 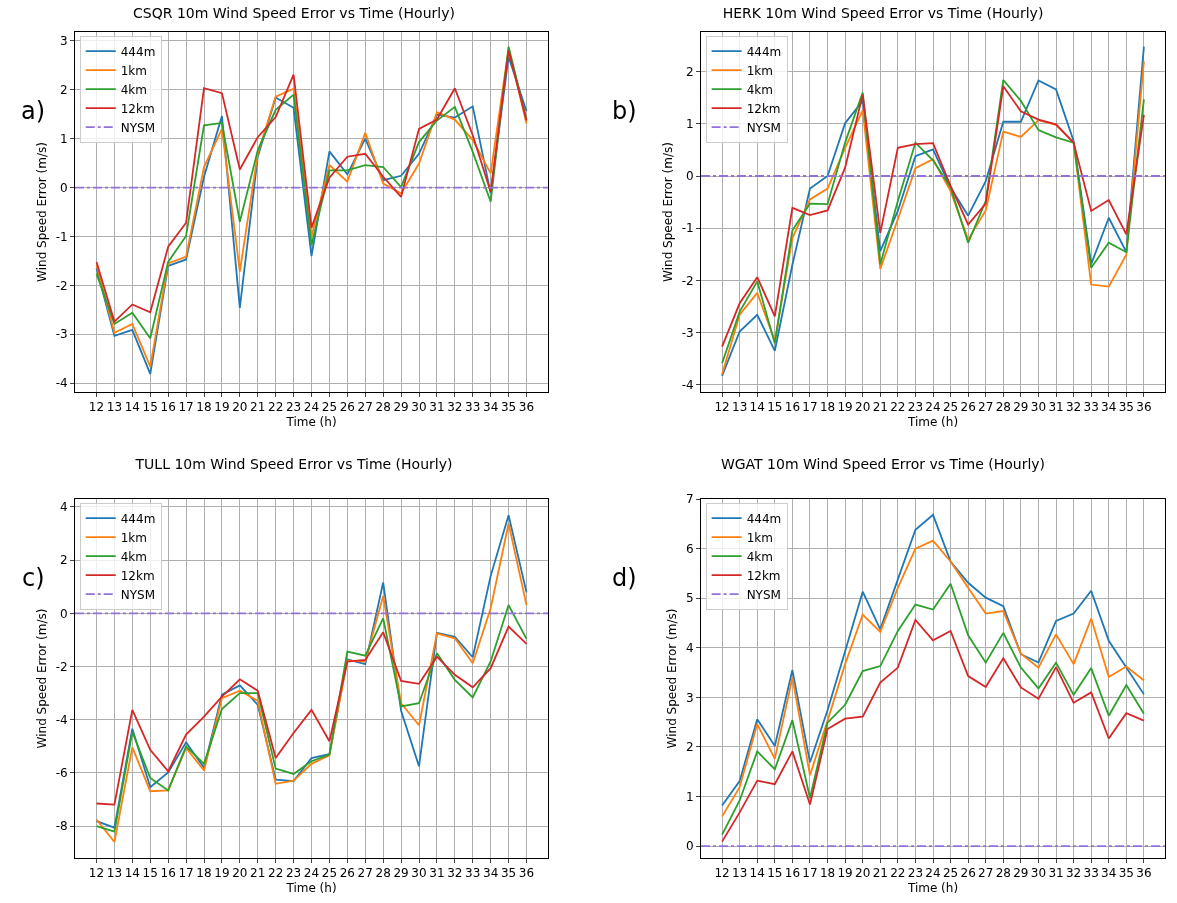 What do you see at coordinates (61, 334) in the screenshot?
I see `y-tick-label: -3` at bounding box center [61, 334].